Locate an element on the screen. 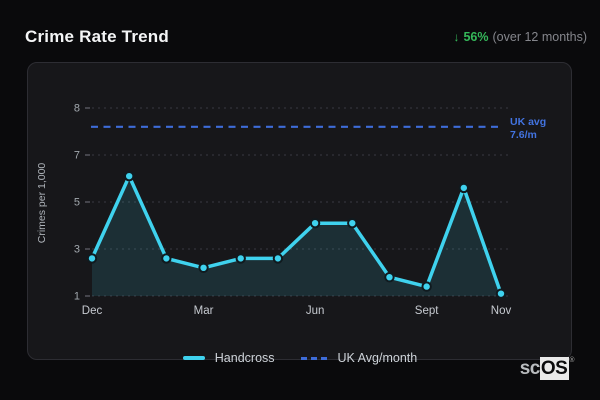 The image size is (600, 400). data-point-Jun is located at coordinates (315, 223).